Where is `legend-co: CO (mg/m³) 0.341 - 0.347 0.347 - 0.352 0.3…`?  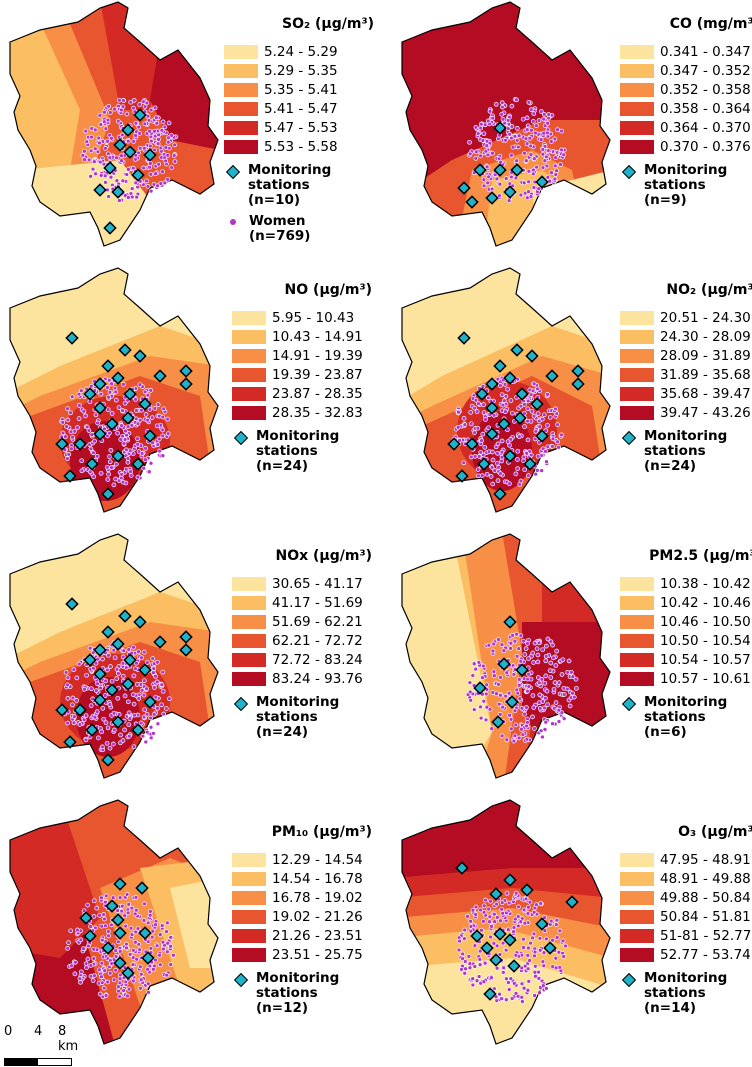 legend-co: CO (mg/m³) 0.341 - 0.347 0.347 - 0.352 0.3… is located at coordinates (686, 112).